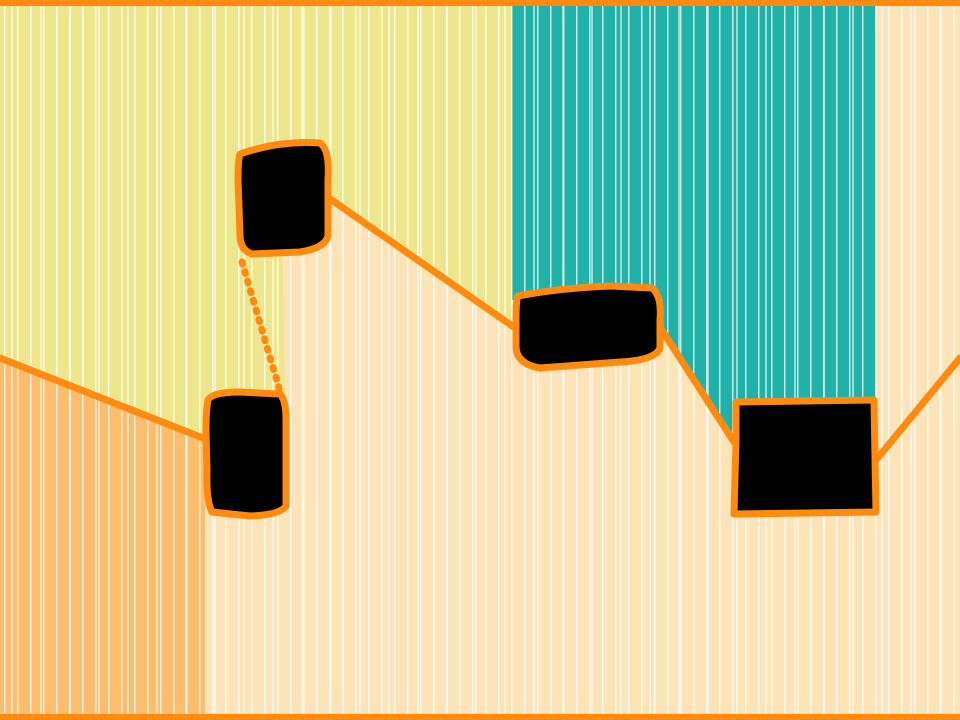  Describe the element at coordinates (916, 409) in the screenshot. I see `link-d-to-right-edge` at that location.